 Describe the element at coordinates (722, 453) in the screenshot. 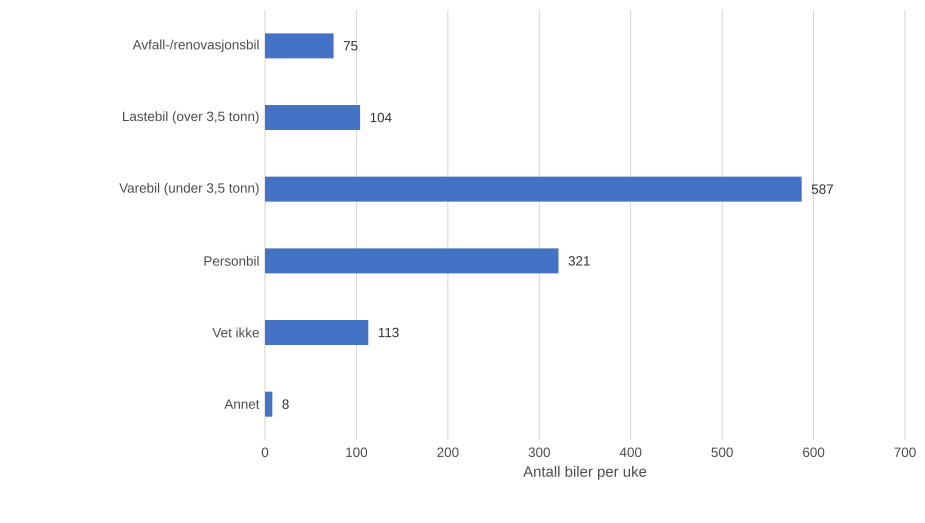

I see `x-tick-label: 500` at that location.